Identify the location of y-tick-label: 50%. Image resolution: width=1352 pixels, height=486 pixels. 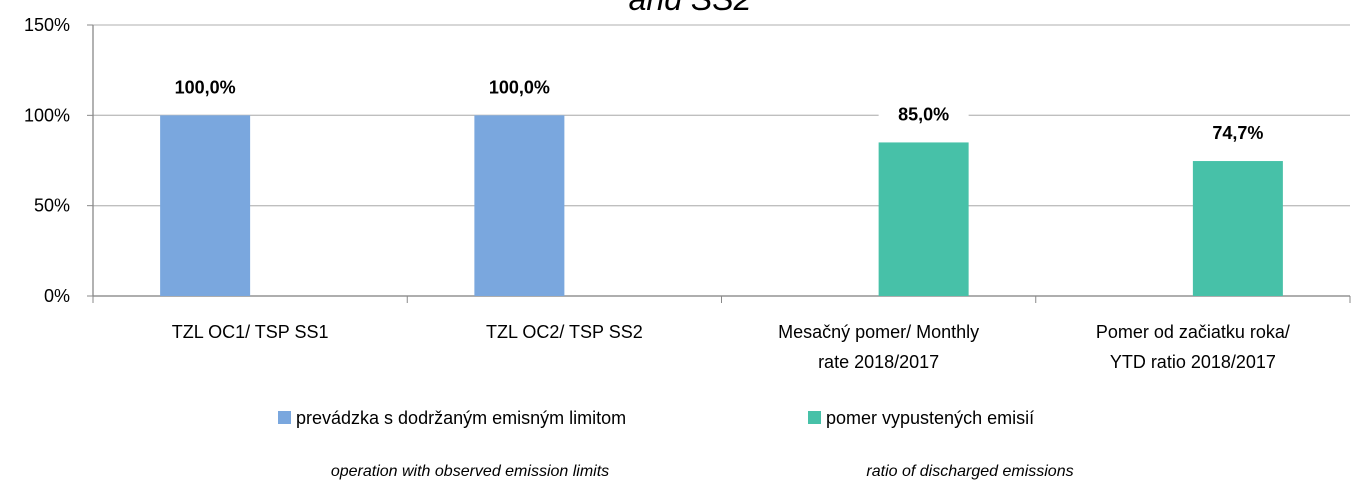
(52, 206).